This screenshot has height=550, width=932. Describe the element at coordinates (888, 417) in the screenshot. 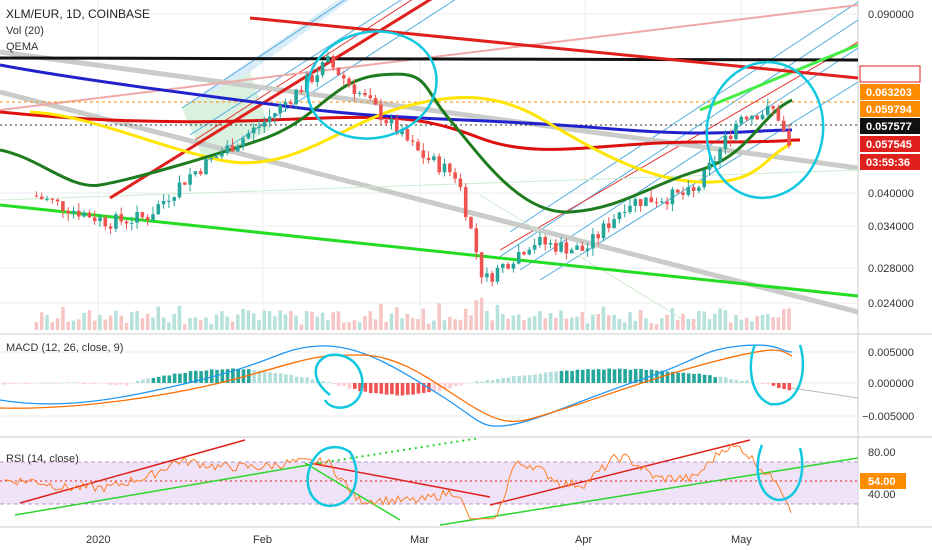

I see `macd-tick-2: −0.005000` at that location.